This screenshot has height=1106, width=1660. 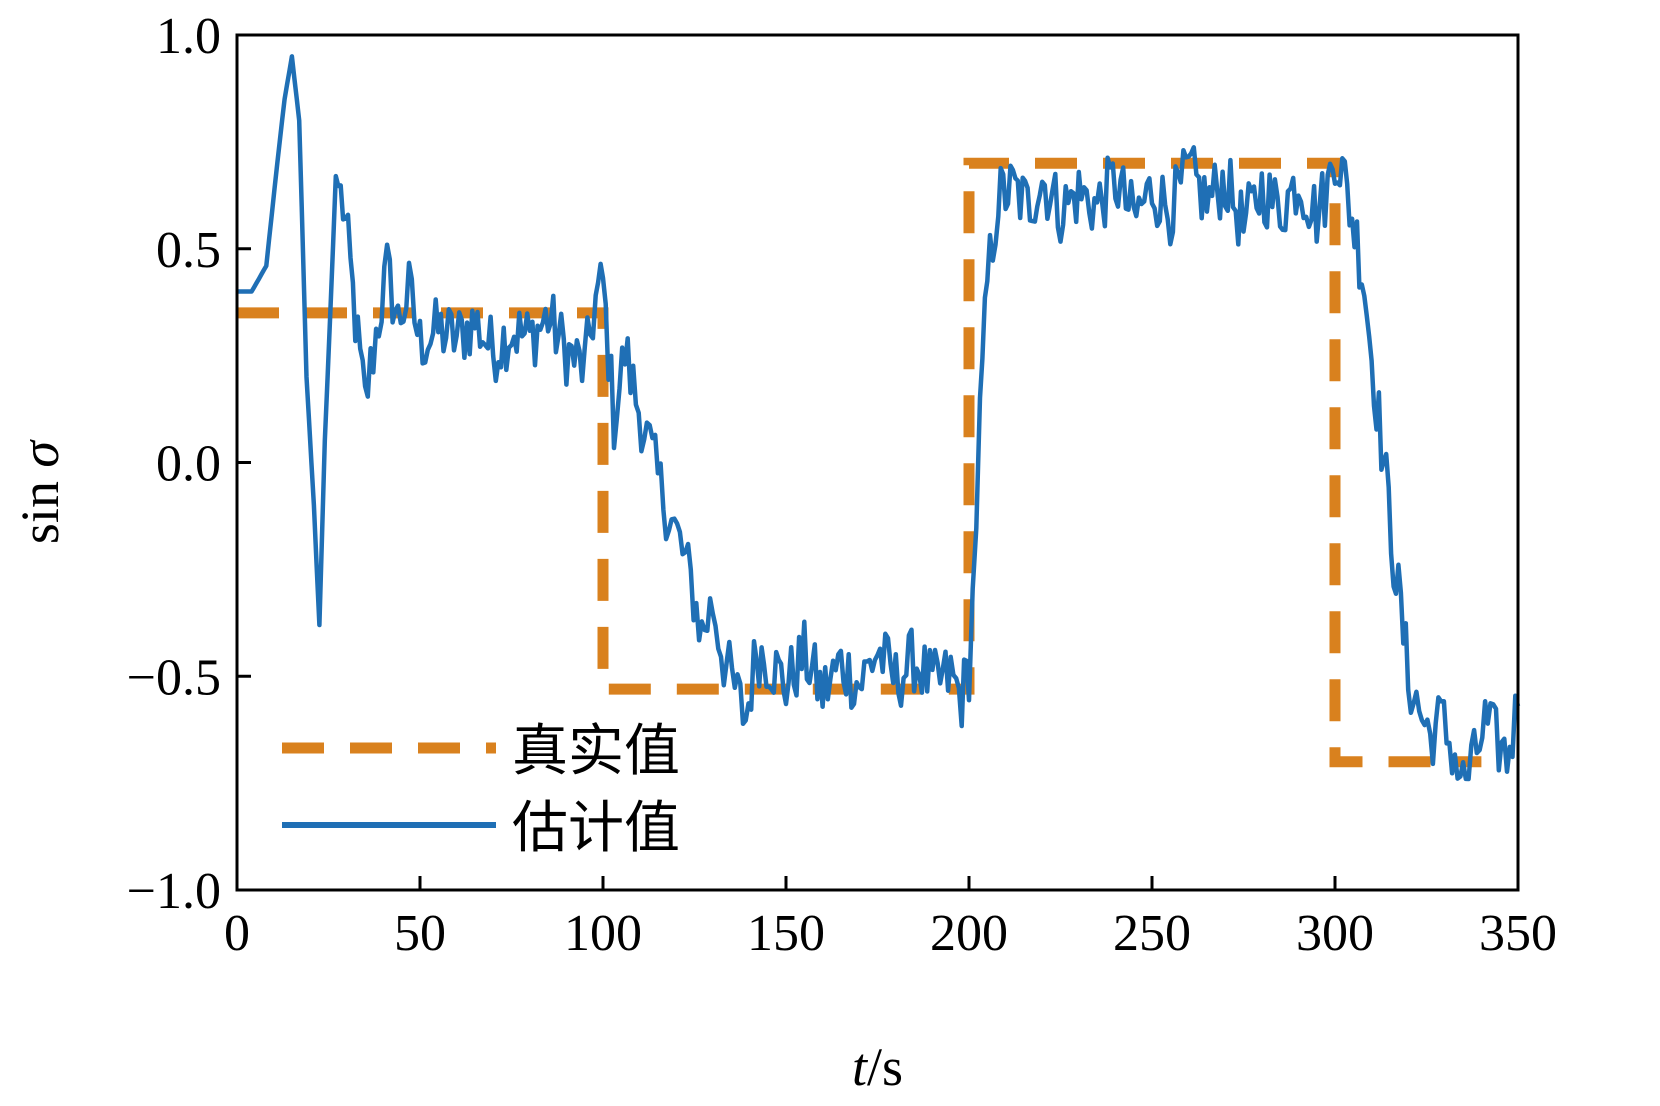 What do you see at coordinates (174, 891) in the screenshot?
I see `y-tick-label: −1.0` at bounding box center [174, 891].